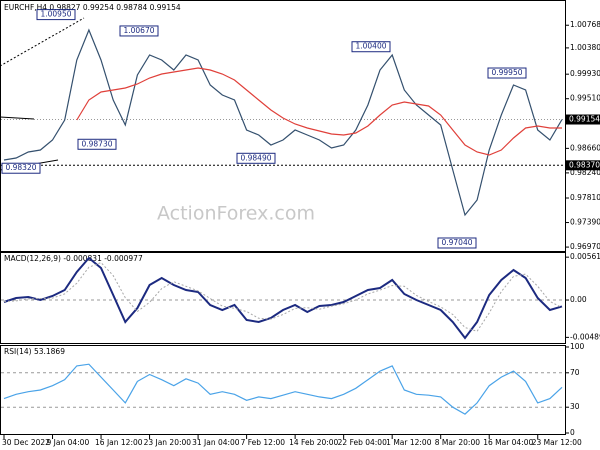 The height and width of the screenshot is (450, 600). Describe the element at coordinates (585, 47) in the screenshot. I see `y-tick-label: 1.00380` at that location.